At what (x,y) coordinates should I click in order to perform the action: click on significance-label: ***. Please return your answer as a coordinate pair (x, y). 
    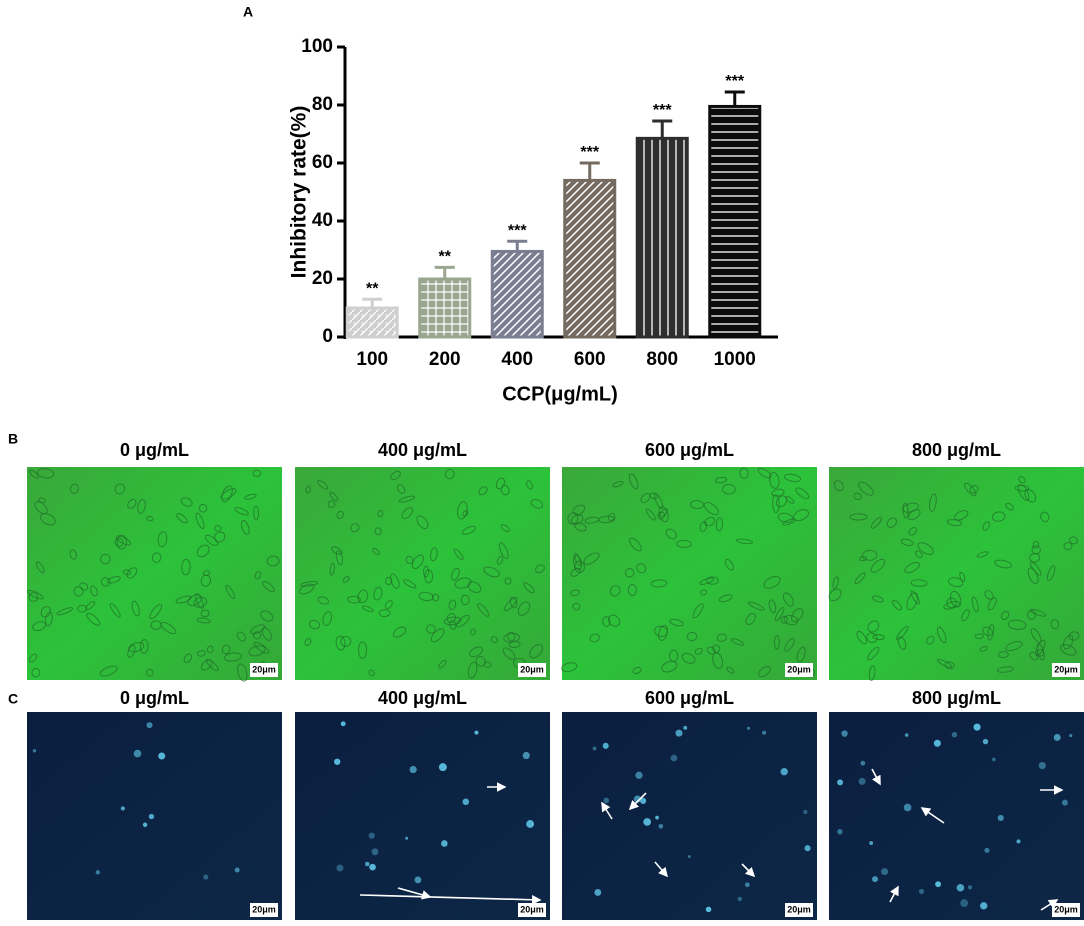
    Looking at the image, I should click on (734, 81).